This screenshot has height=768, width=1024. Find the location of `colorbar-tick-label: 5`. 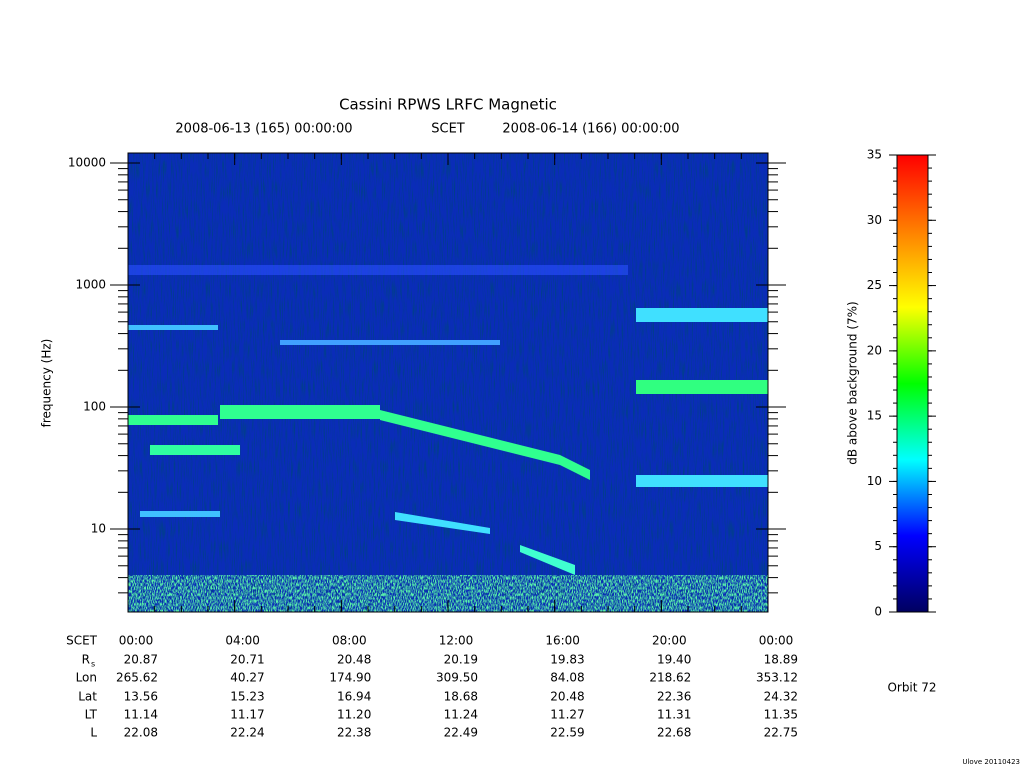

colorbar-tick-label: 5 is located at coordinates (878, 546).